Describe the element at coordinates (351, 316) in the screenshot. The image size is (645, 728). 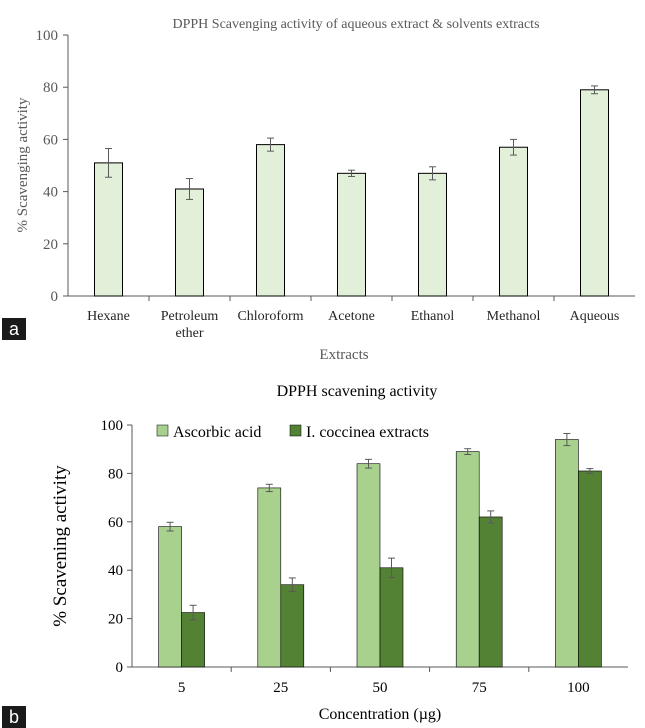
I see `panel-a-x-tick-label: Acetone` at that location.